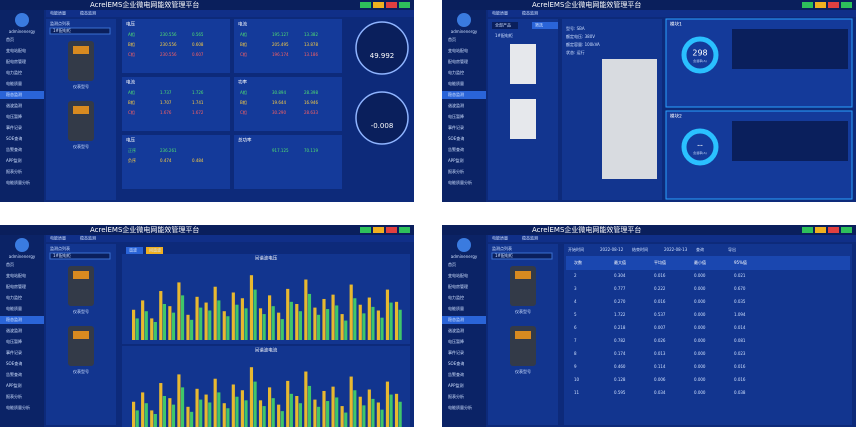 This screenshot has width=856, height=431. What do you see at coordinates (732, 249) in the screenshot?
I see `toolbar-item: 导出` at bounding box center [732, 249].